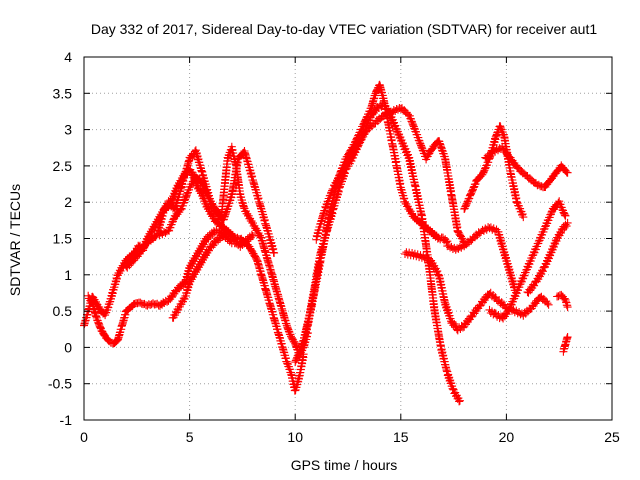  What do you see at coordinates (68, 57) in the screenshot?
I see `y-tick-label: 4` at bounding box center [68, 57].